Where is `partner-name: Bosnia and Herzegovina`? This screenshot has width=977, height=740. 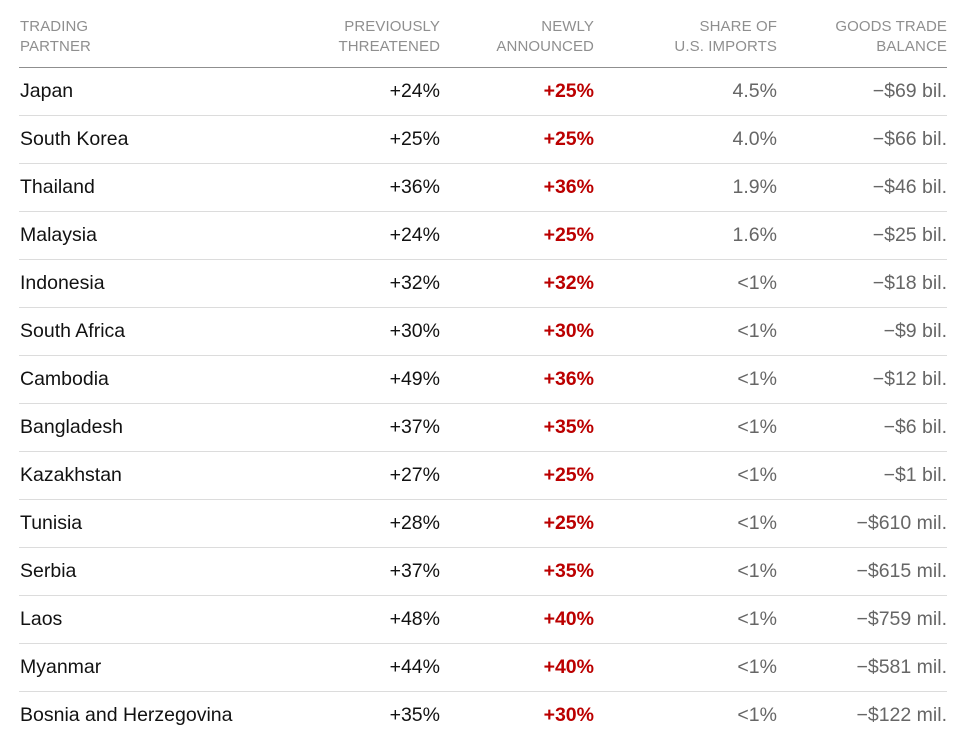
partner-name: Bosnia and Herzegovina is located at coordinates (126, 715).